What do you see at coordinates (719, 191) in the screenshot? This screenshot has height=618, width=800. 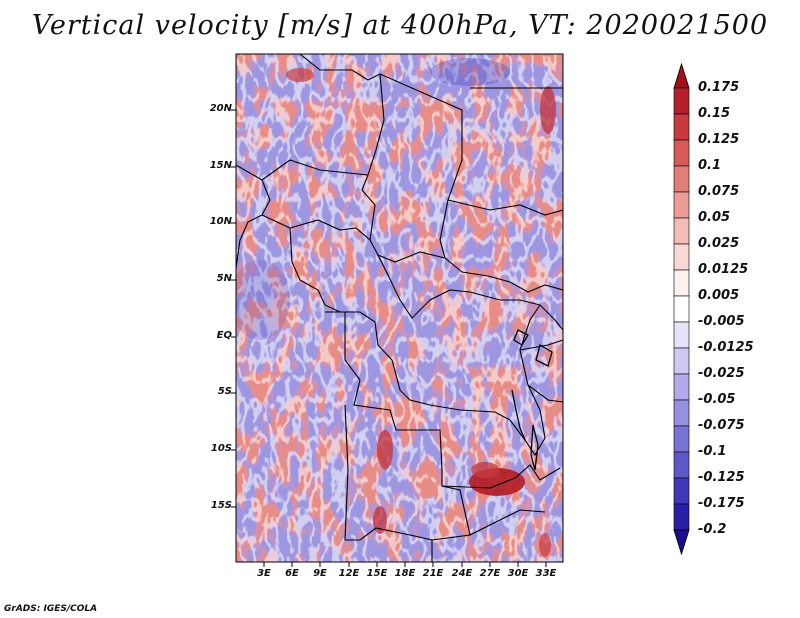 I see `colorbar-label: 0.075` at bounding box center [719, 191].